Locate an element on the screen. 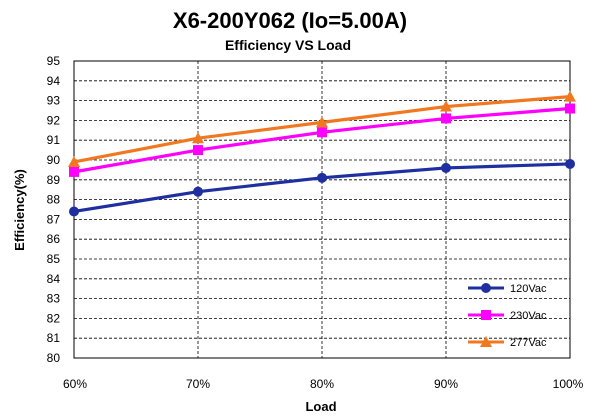 The height and width of the screenshot is (417, 600). series-230vac is located at coordinates (322, 140).